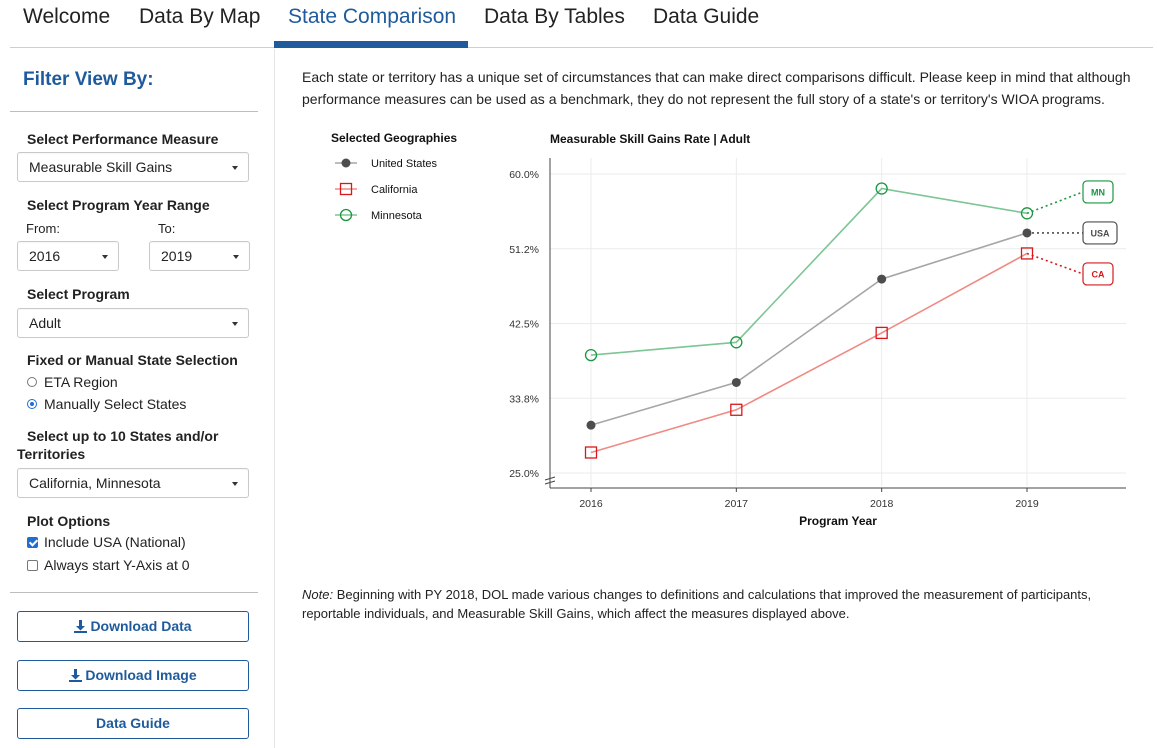  What do you see at coordinates (32, 382) in the screenshot?
I see `radio-button` at bounding box center [32, 382].